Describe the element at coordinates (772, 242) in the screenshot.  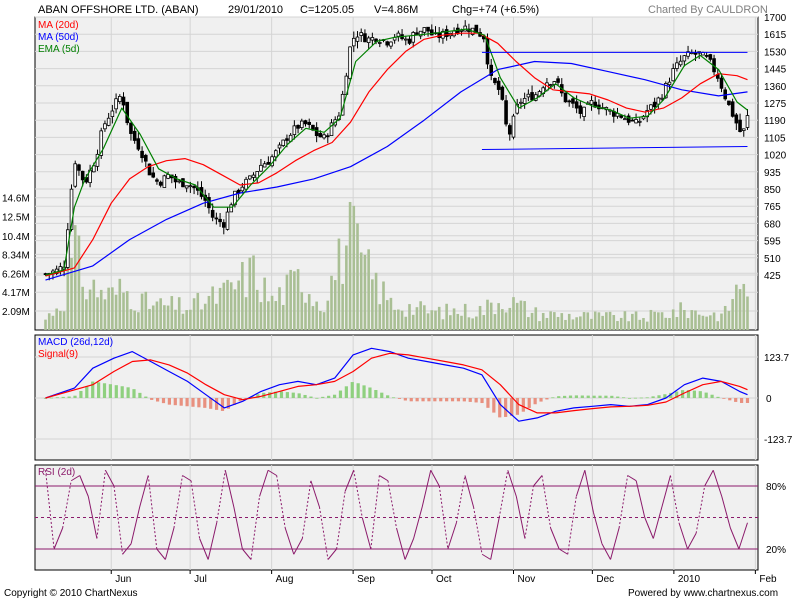
I see `price-tick-label: 595` at that location.